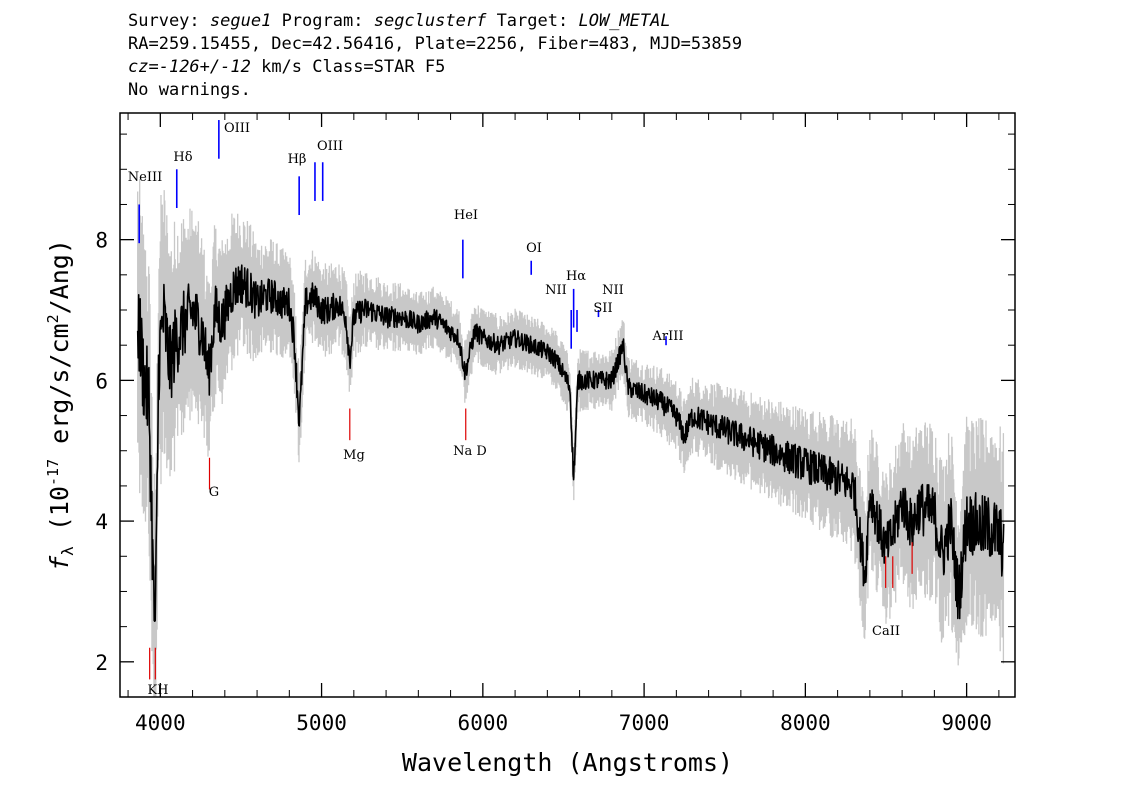  What do you see at coordinates (143, 67) in the screenshot?
I see `cz-label: cz=` at bounding box center [143, 67].